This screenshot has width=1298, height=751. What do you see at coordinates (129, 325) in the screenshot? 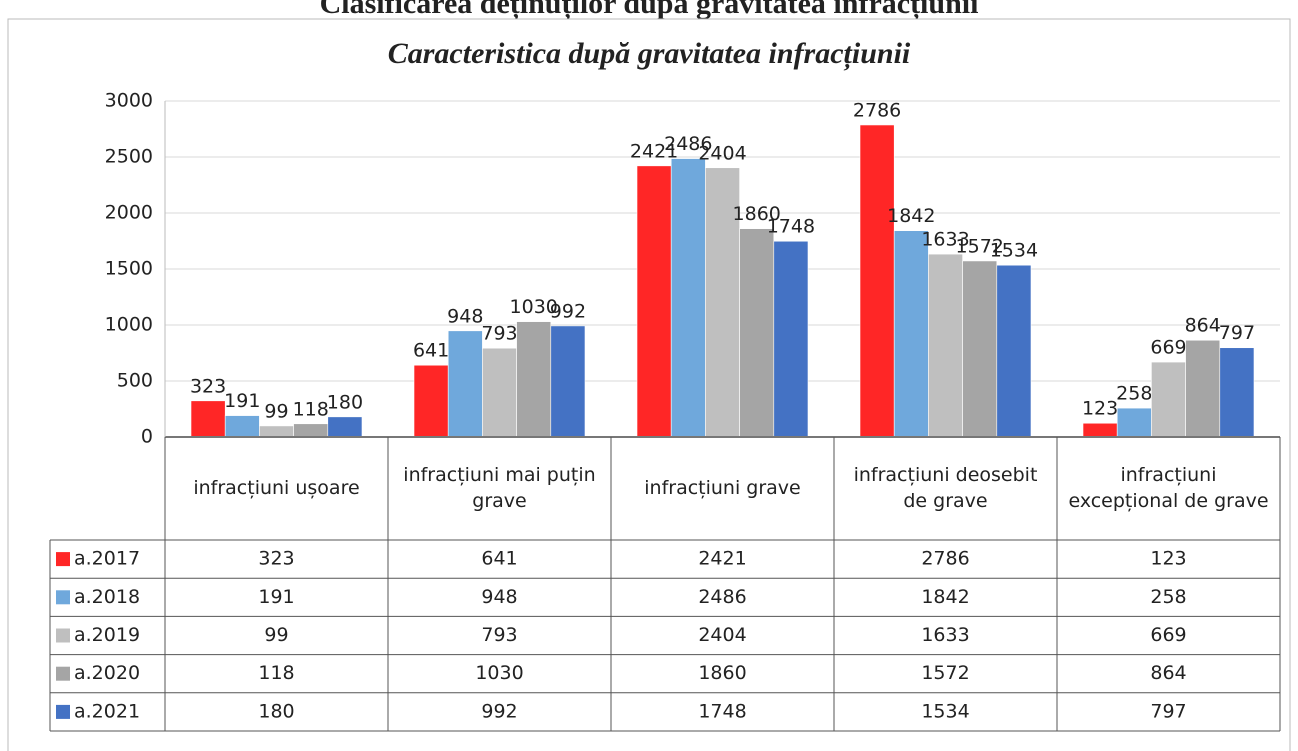
I see `y-tick-label: 1000` at bounding box center [129, 325].